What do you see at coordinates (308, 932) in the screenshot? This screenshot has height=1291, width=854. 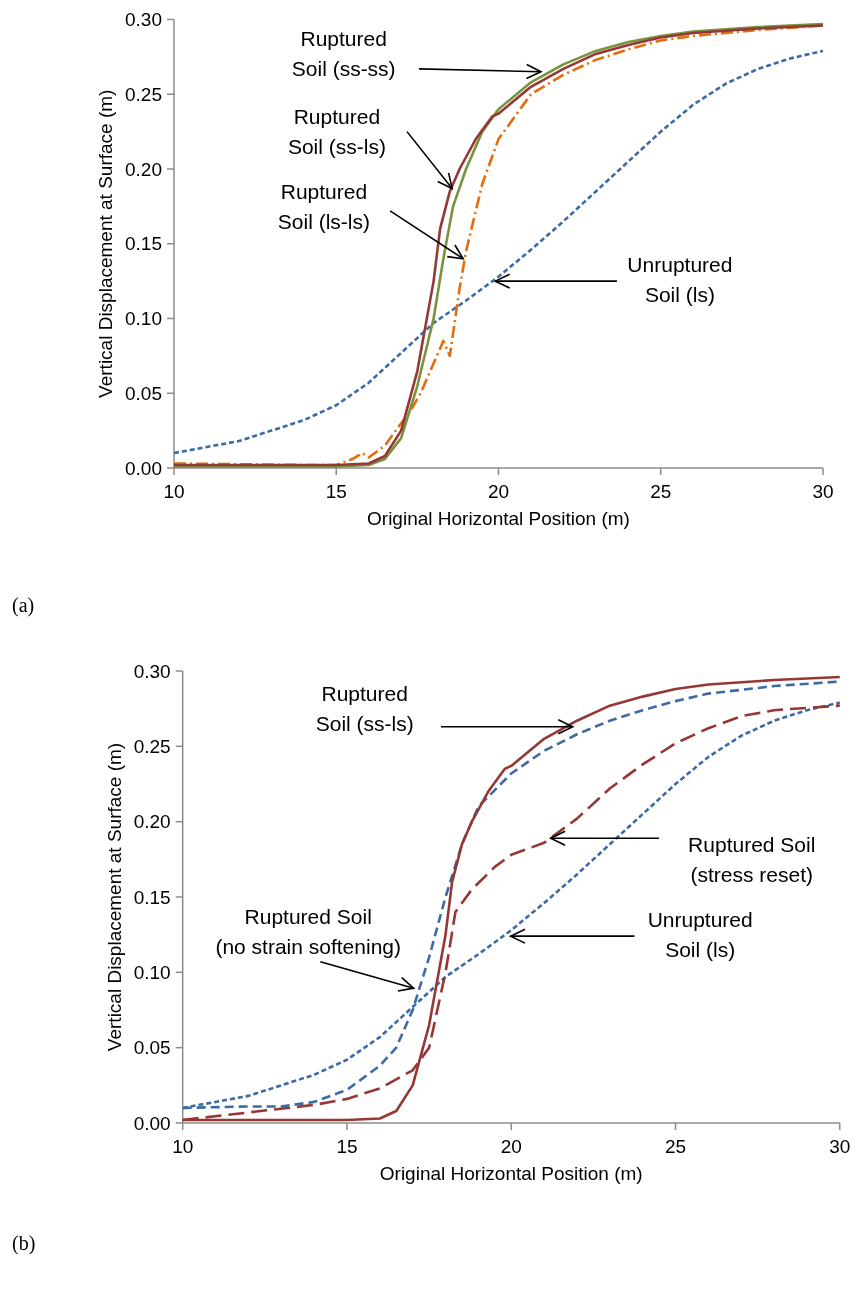 I see `annotation: Ruptured Soil (no strain softening)` at bounding box center [308, 932].